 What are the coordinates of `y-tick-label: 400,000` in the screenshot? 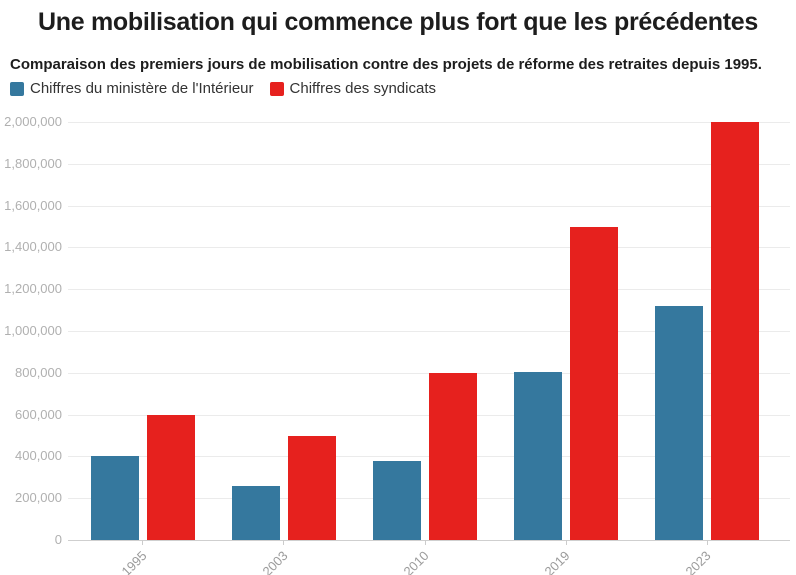 It's located at (38, 456).